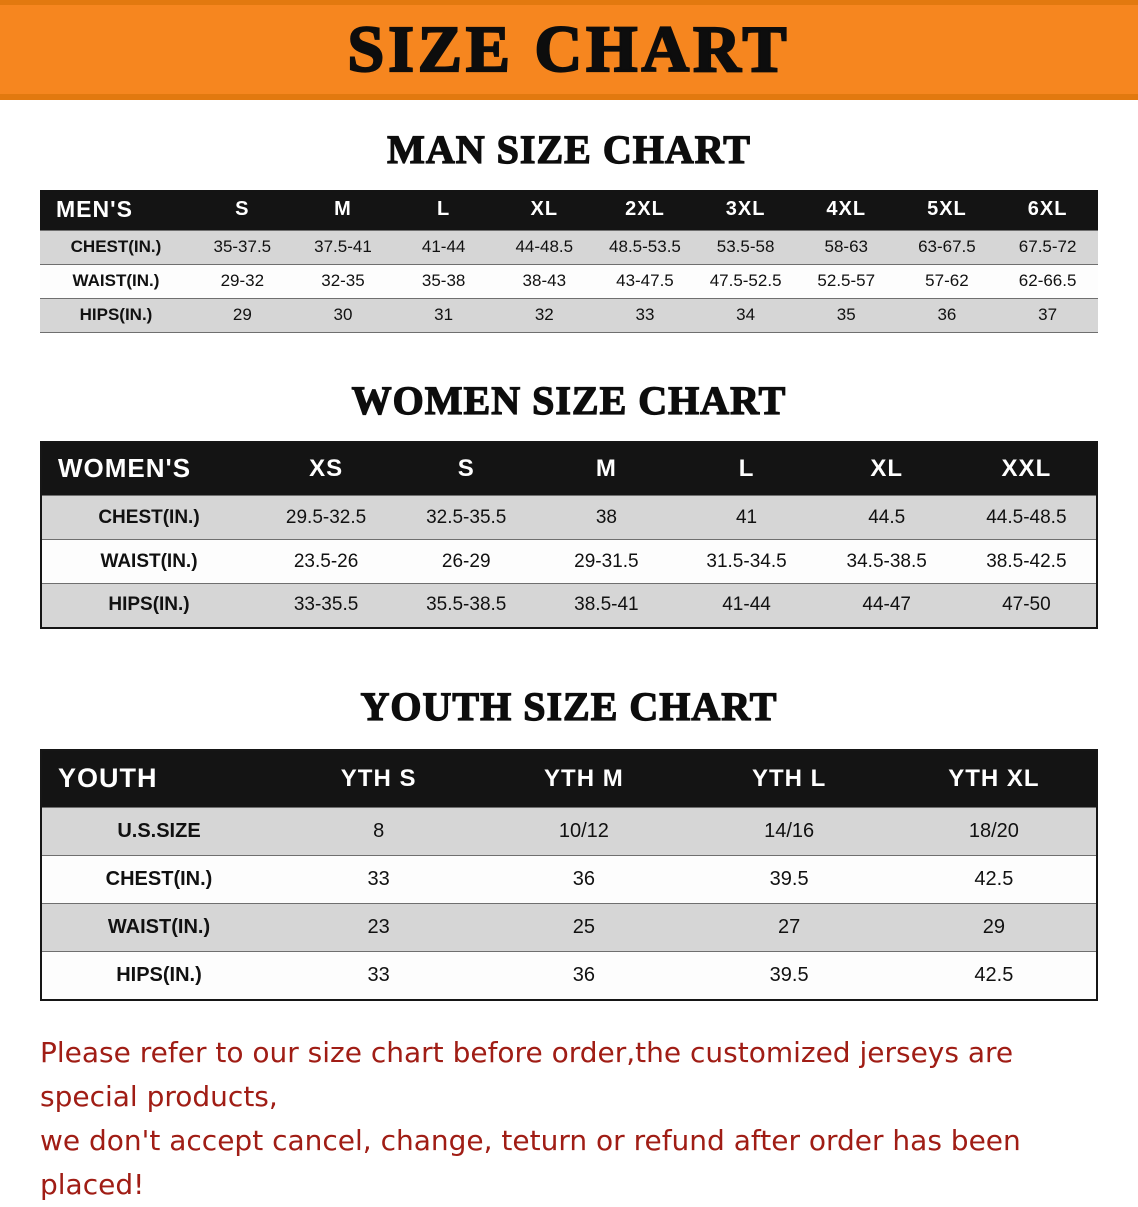 This screenshot has height=1207, width=1138. Describe the element at coordinates (378, 832) in the screenshot. I see `size-value-cell: 8` at that location.